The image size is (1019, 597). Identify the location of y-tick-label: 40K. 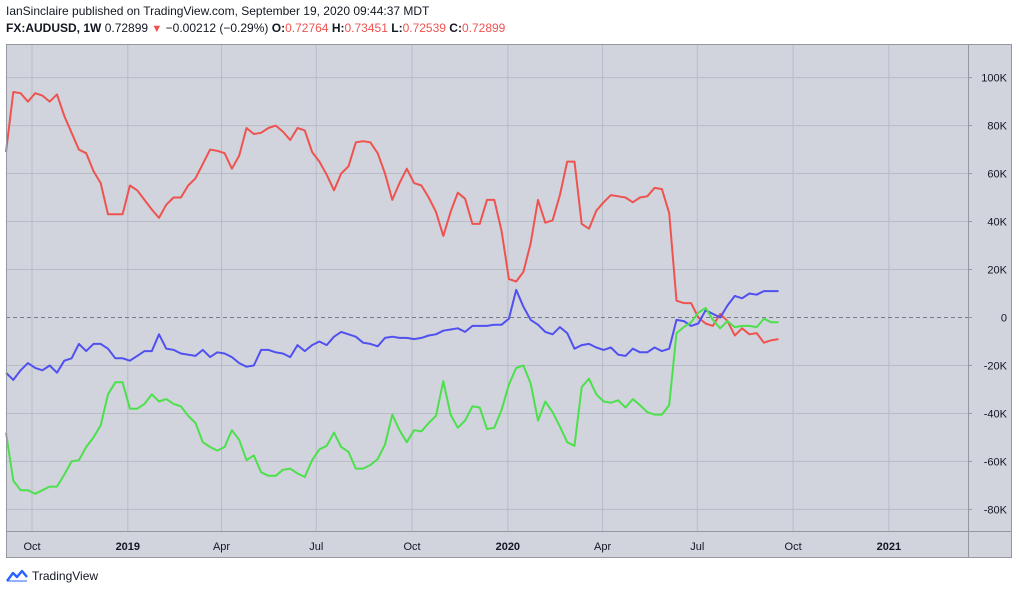
(997, 223).